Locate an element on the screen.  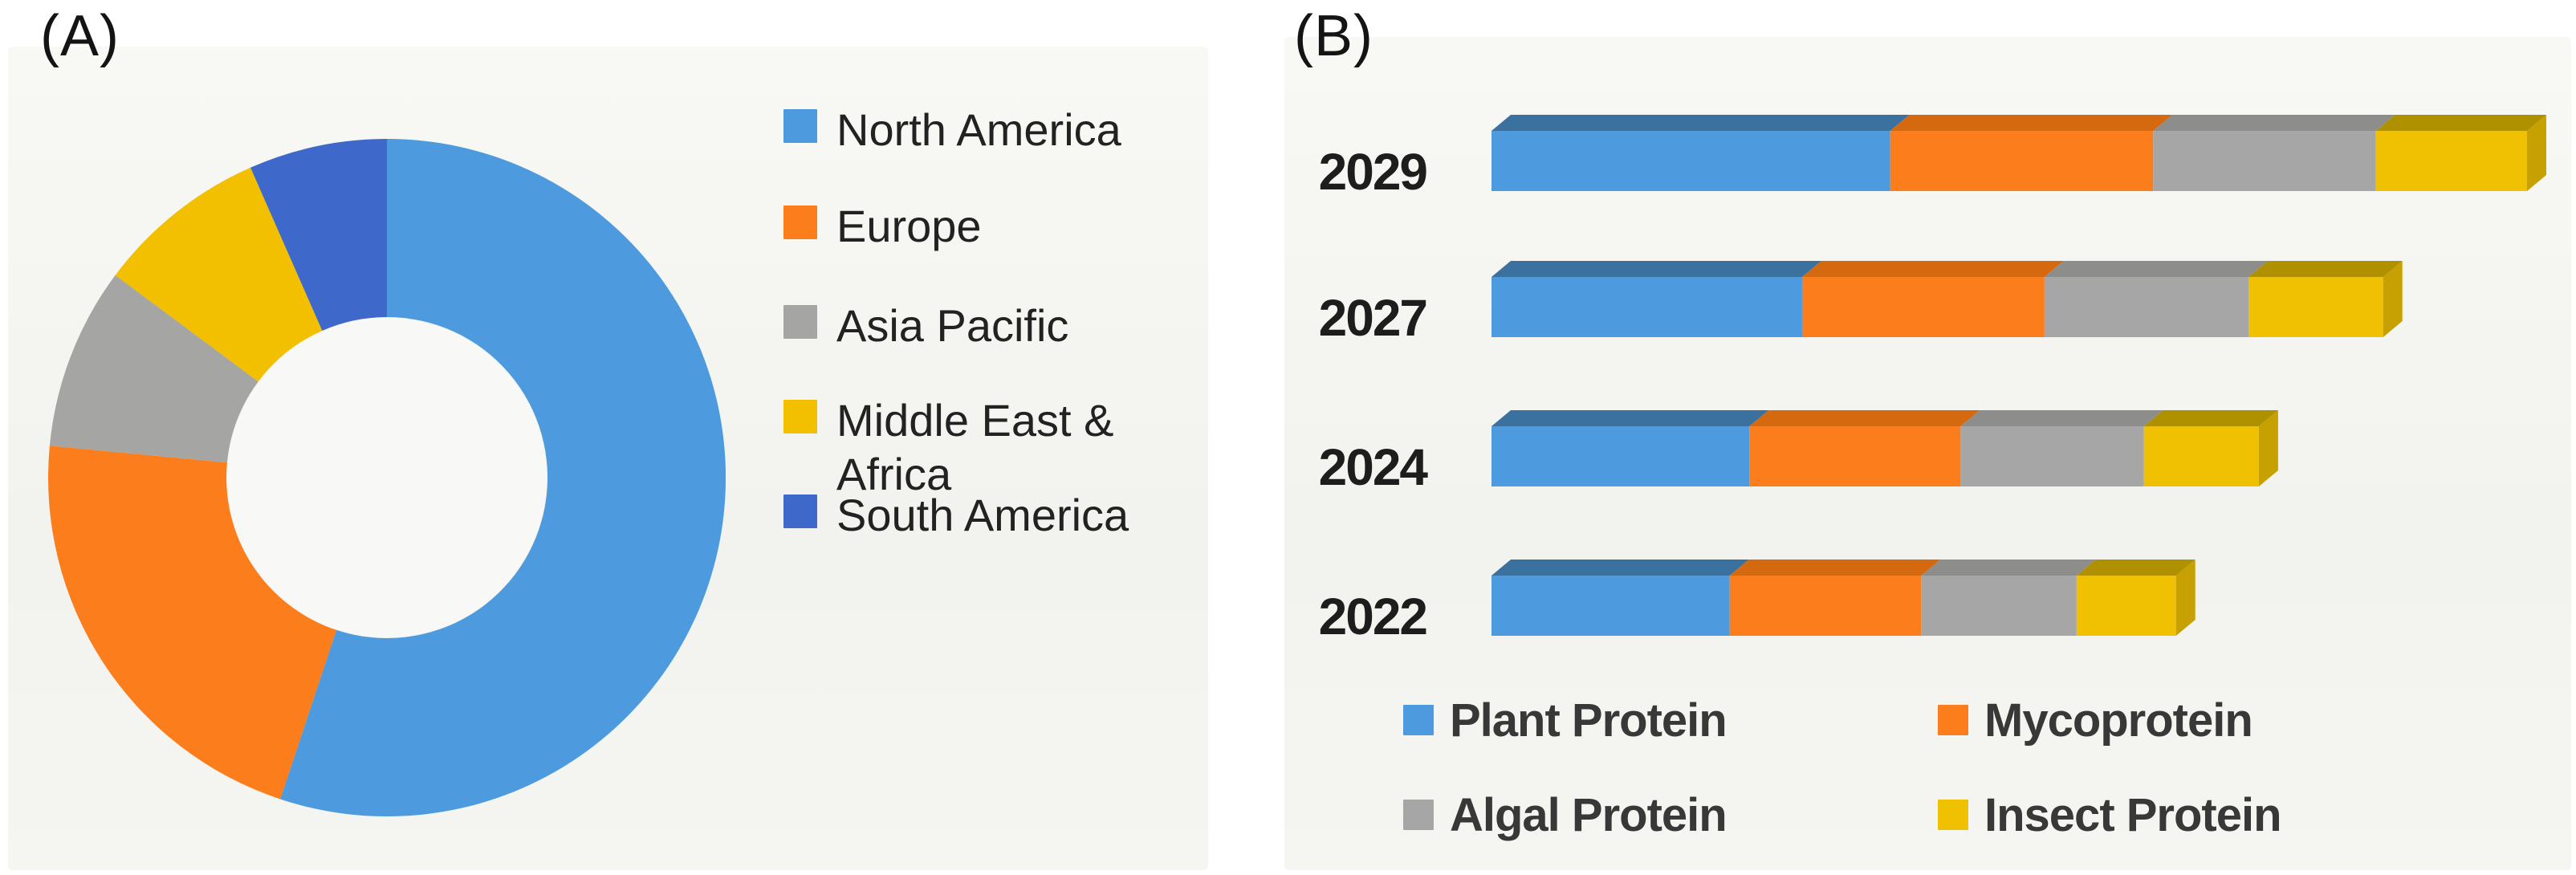
bar-2027-segment-algal-protein is located at coordinates (2146, 307).